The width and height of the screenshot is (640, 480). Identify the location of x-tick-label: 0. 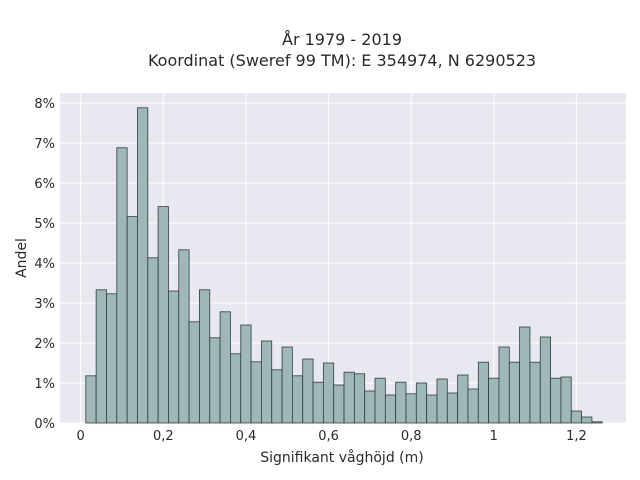
(81, 436).